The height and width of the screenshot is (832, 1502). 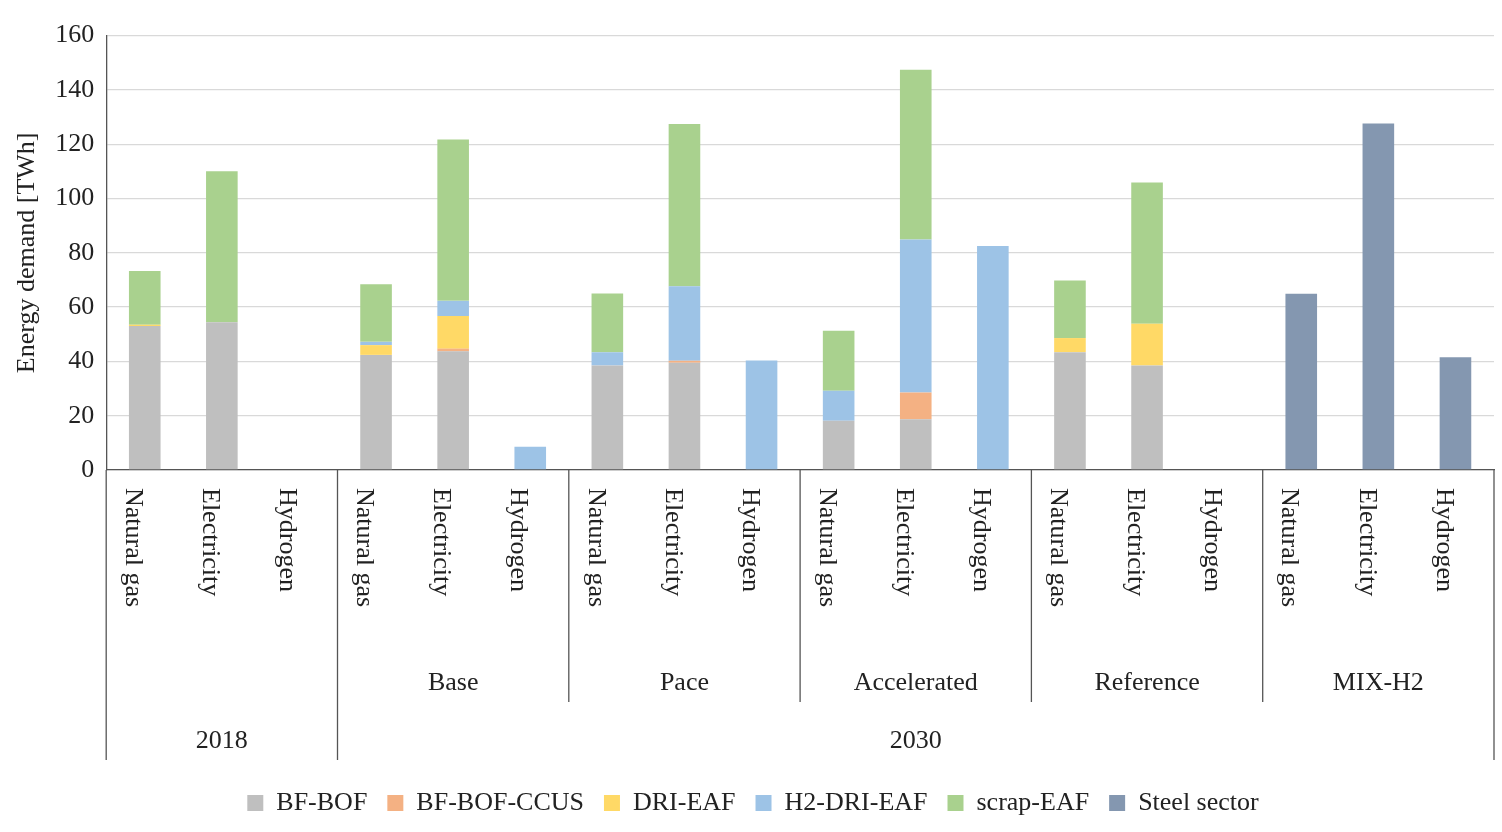 What do you see at coordinates (500, 801) in the screenshot?
I see `legend-label: BF-BOF-CCUS` at bounding box center [500, 801].